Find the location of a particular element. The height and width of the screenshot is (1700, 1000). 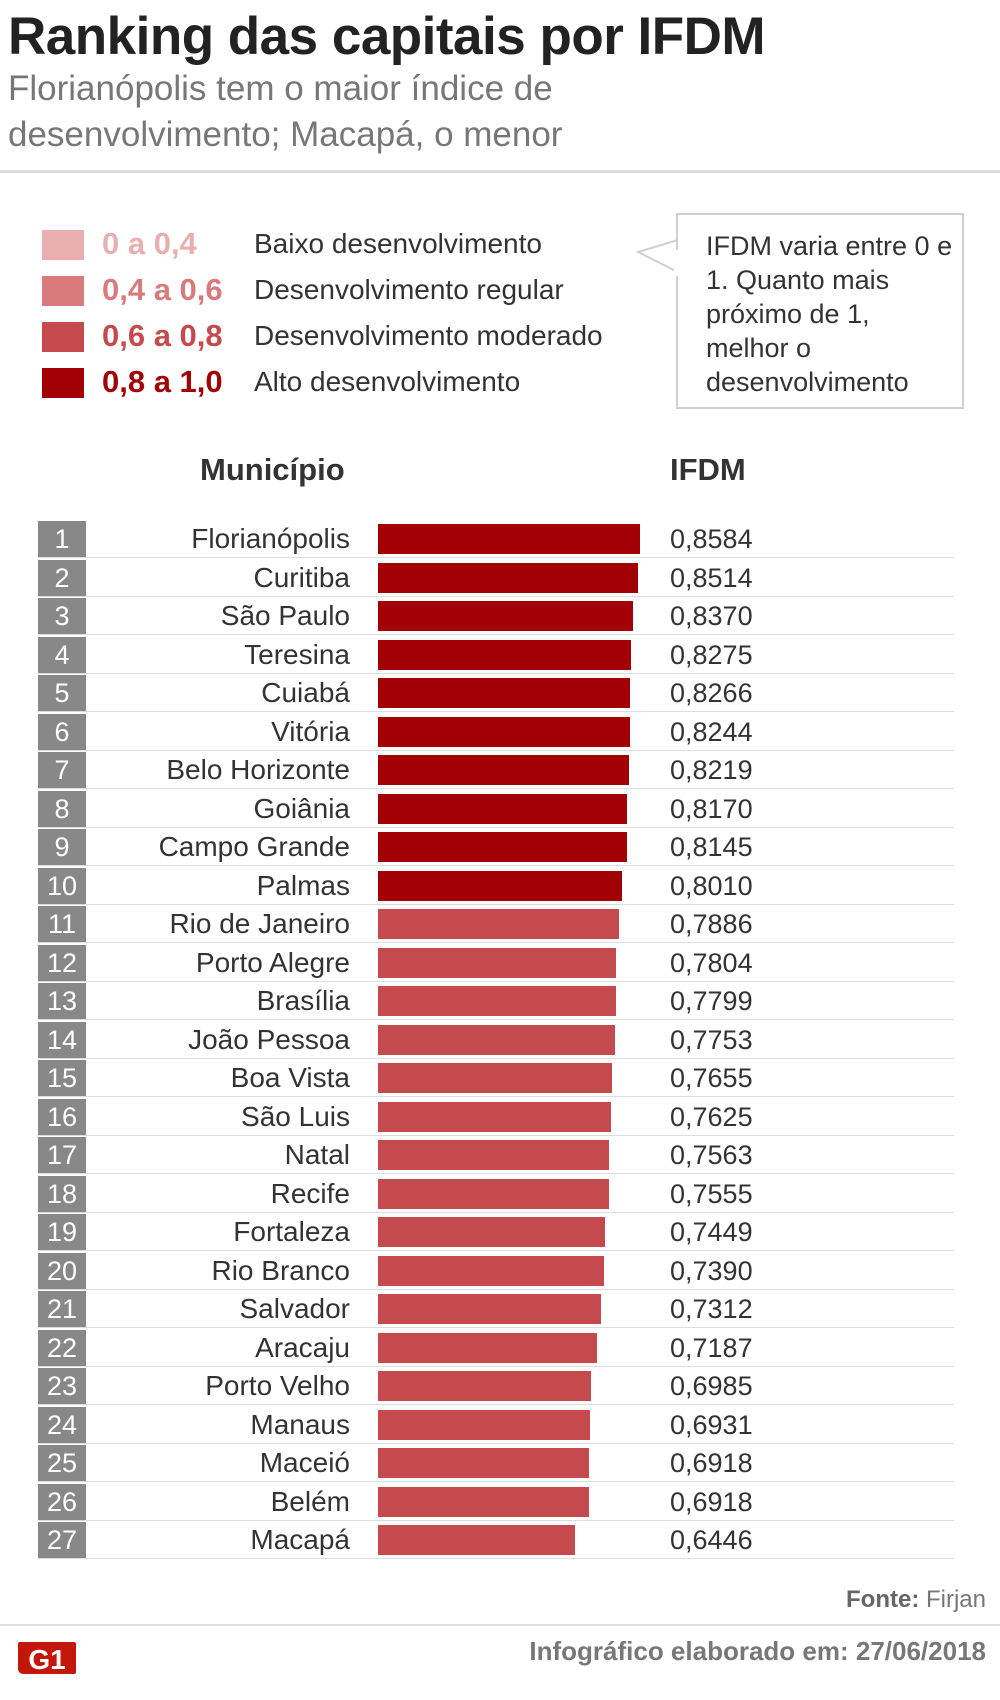

rank-label: 6 is located at coordinates (62, 731).